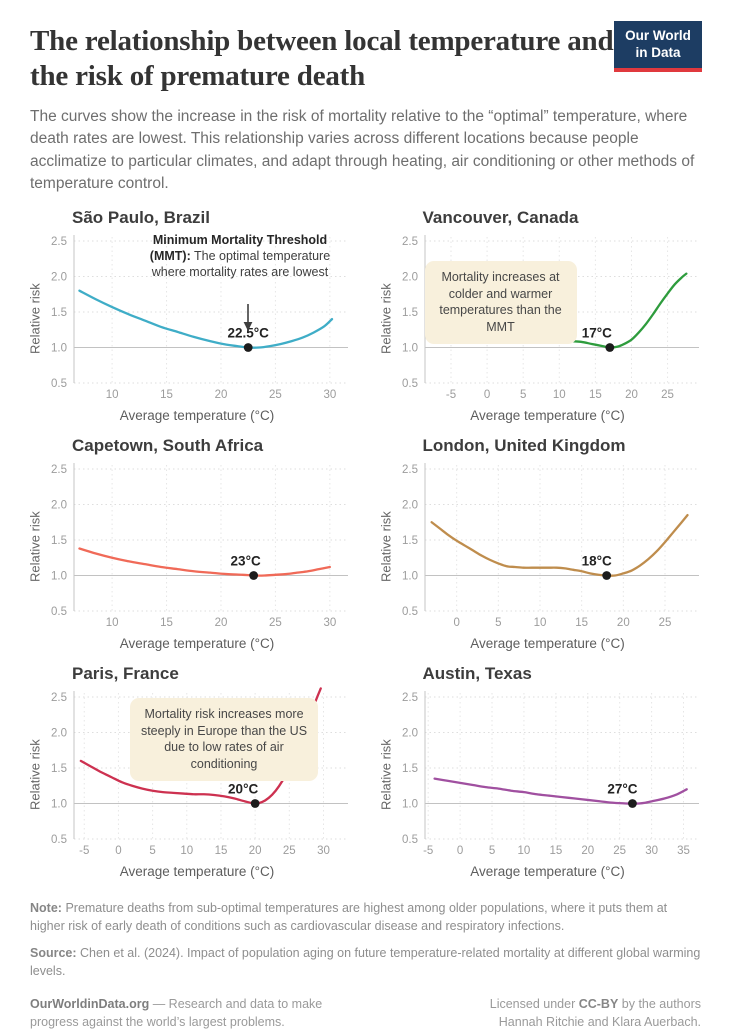  What do you see at coordinates (550, 773) in the screenshot?
I see `line-chart-austin: -5 0 5 10 15 20 25 30 35 0.5 1.0 1.5 2.0 2.5 27°C` at bounding box center [550, 773].